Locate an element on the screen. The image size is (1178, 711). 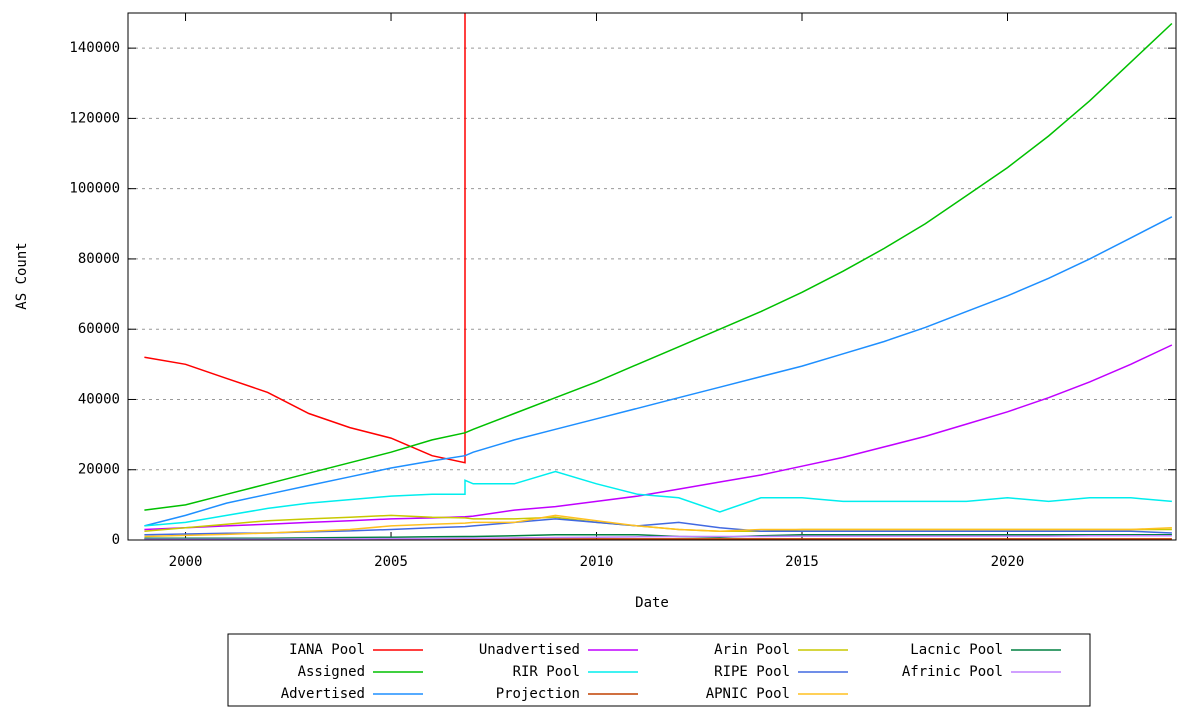
y-tick-label: 60000 is located at coordinates (99, 329).